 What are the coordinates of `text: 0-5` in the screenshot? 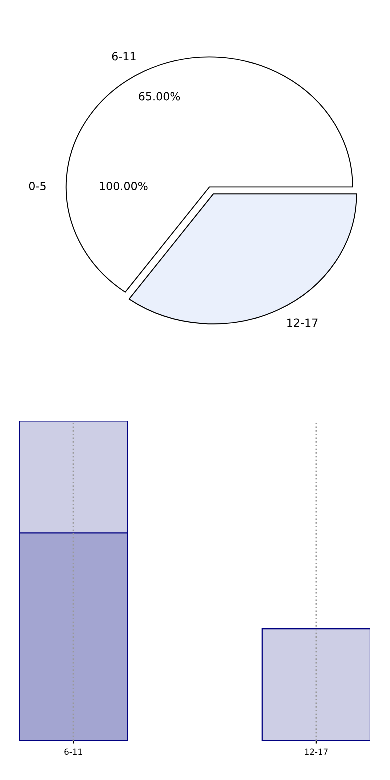 It's located at (37, 186).